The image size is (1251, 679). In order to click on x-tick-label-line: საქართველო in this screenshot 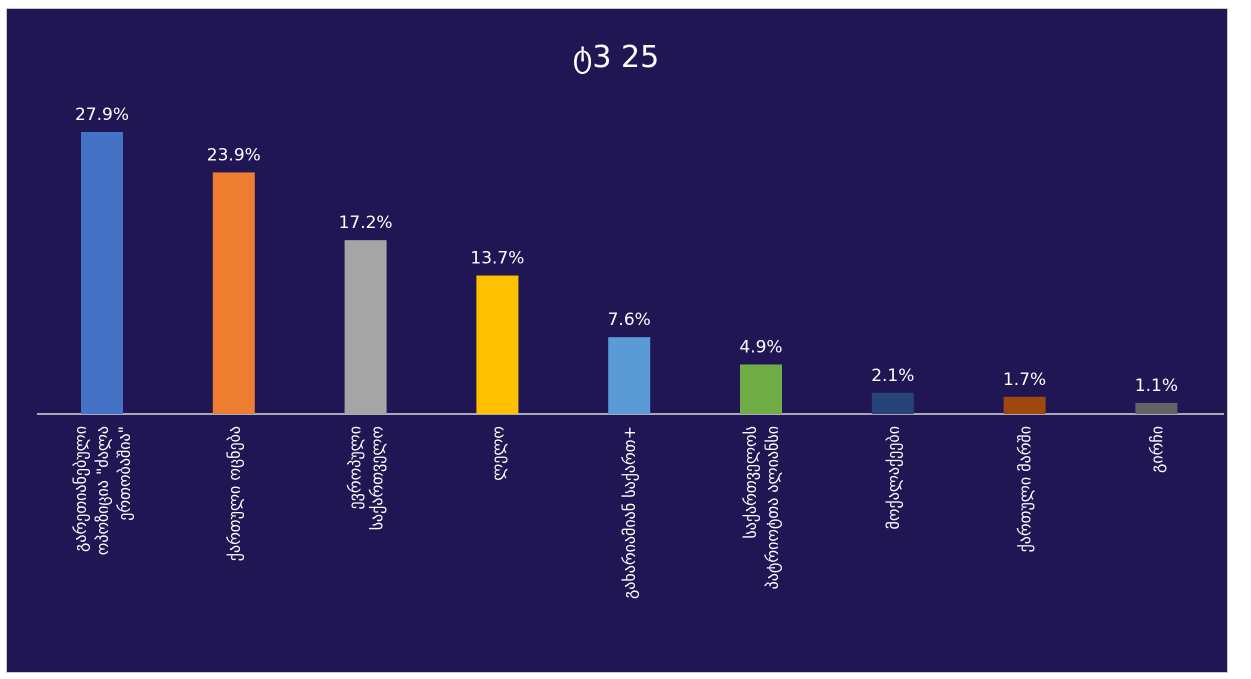, I will do `click(377, 478)`.